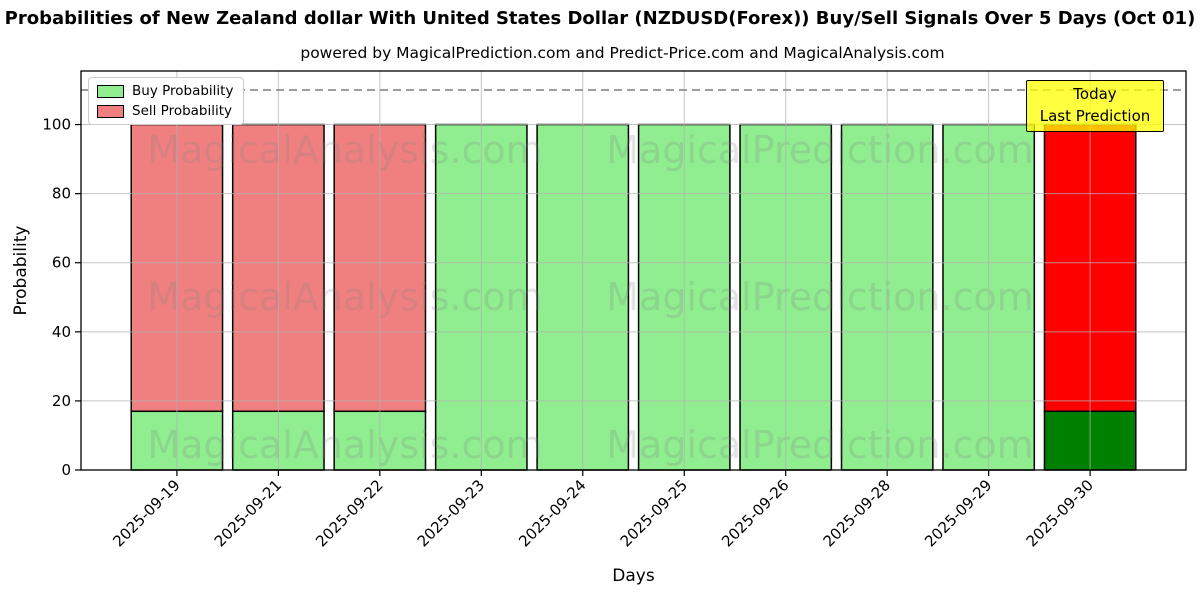  I want to click on watermark-right-row1: MagicalPrediction.com, so click(820, 150).